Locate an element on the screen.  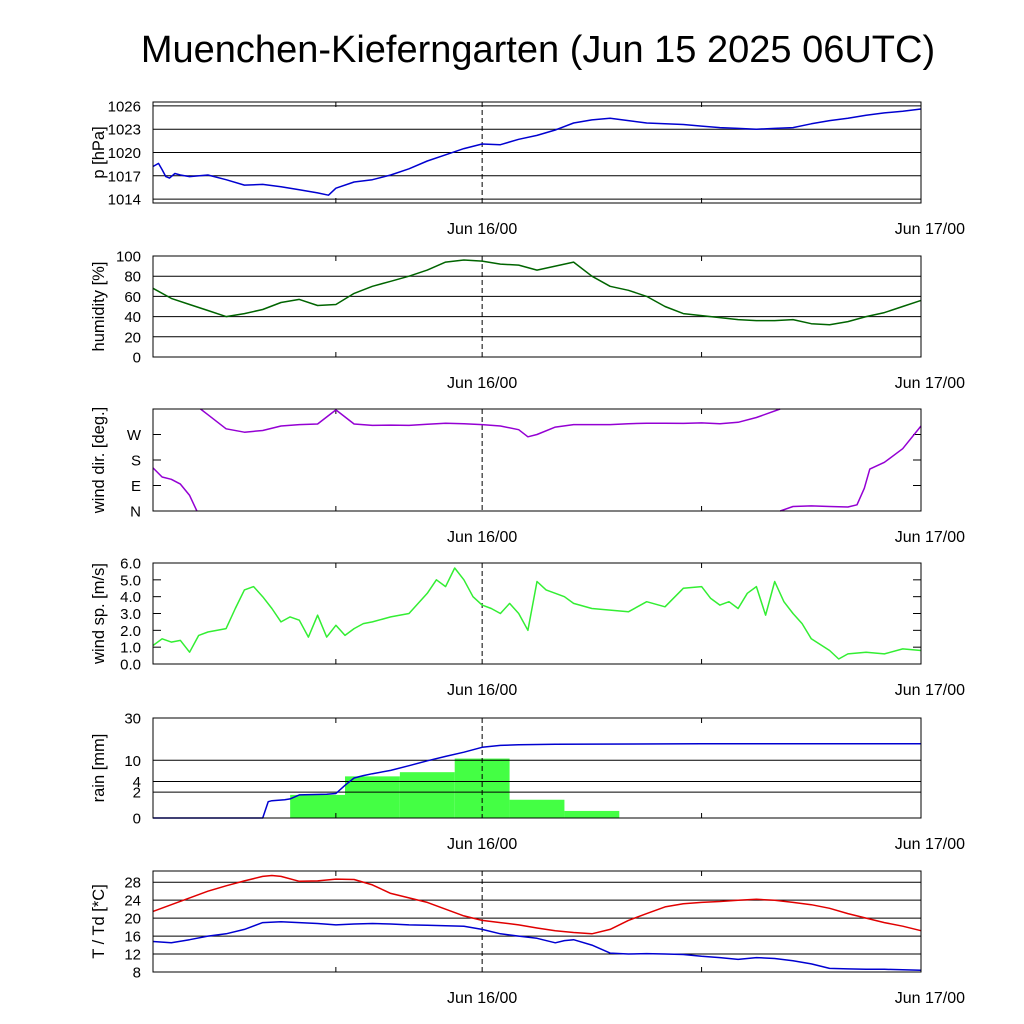
ytick-label: 12 is located at coordinates (132, 955).